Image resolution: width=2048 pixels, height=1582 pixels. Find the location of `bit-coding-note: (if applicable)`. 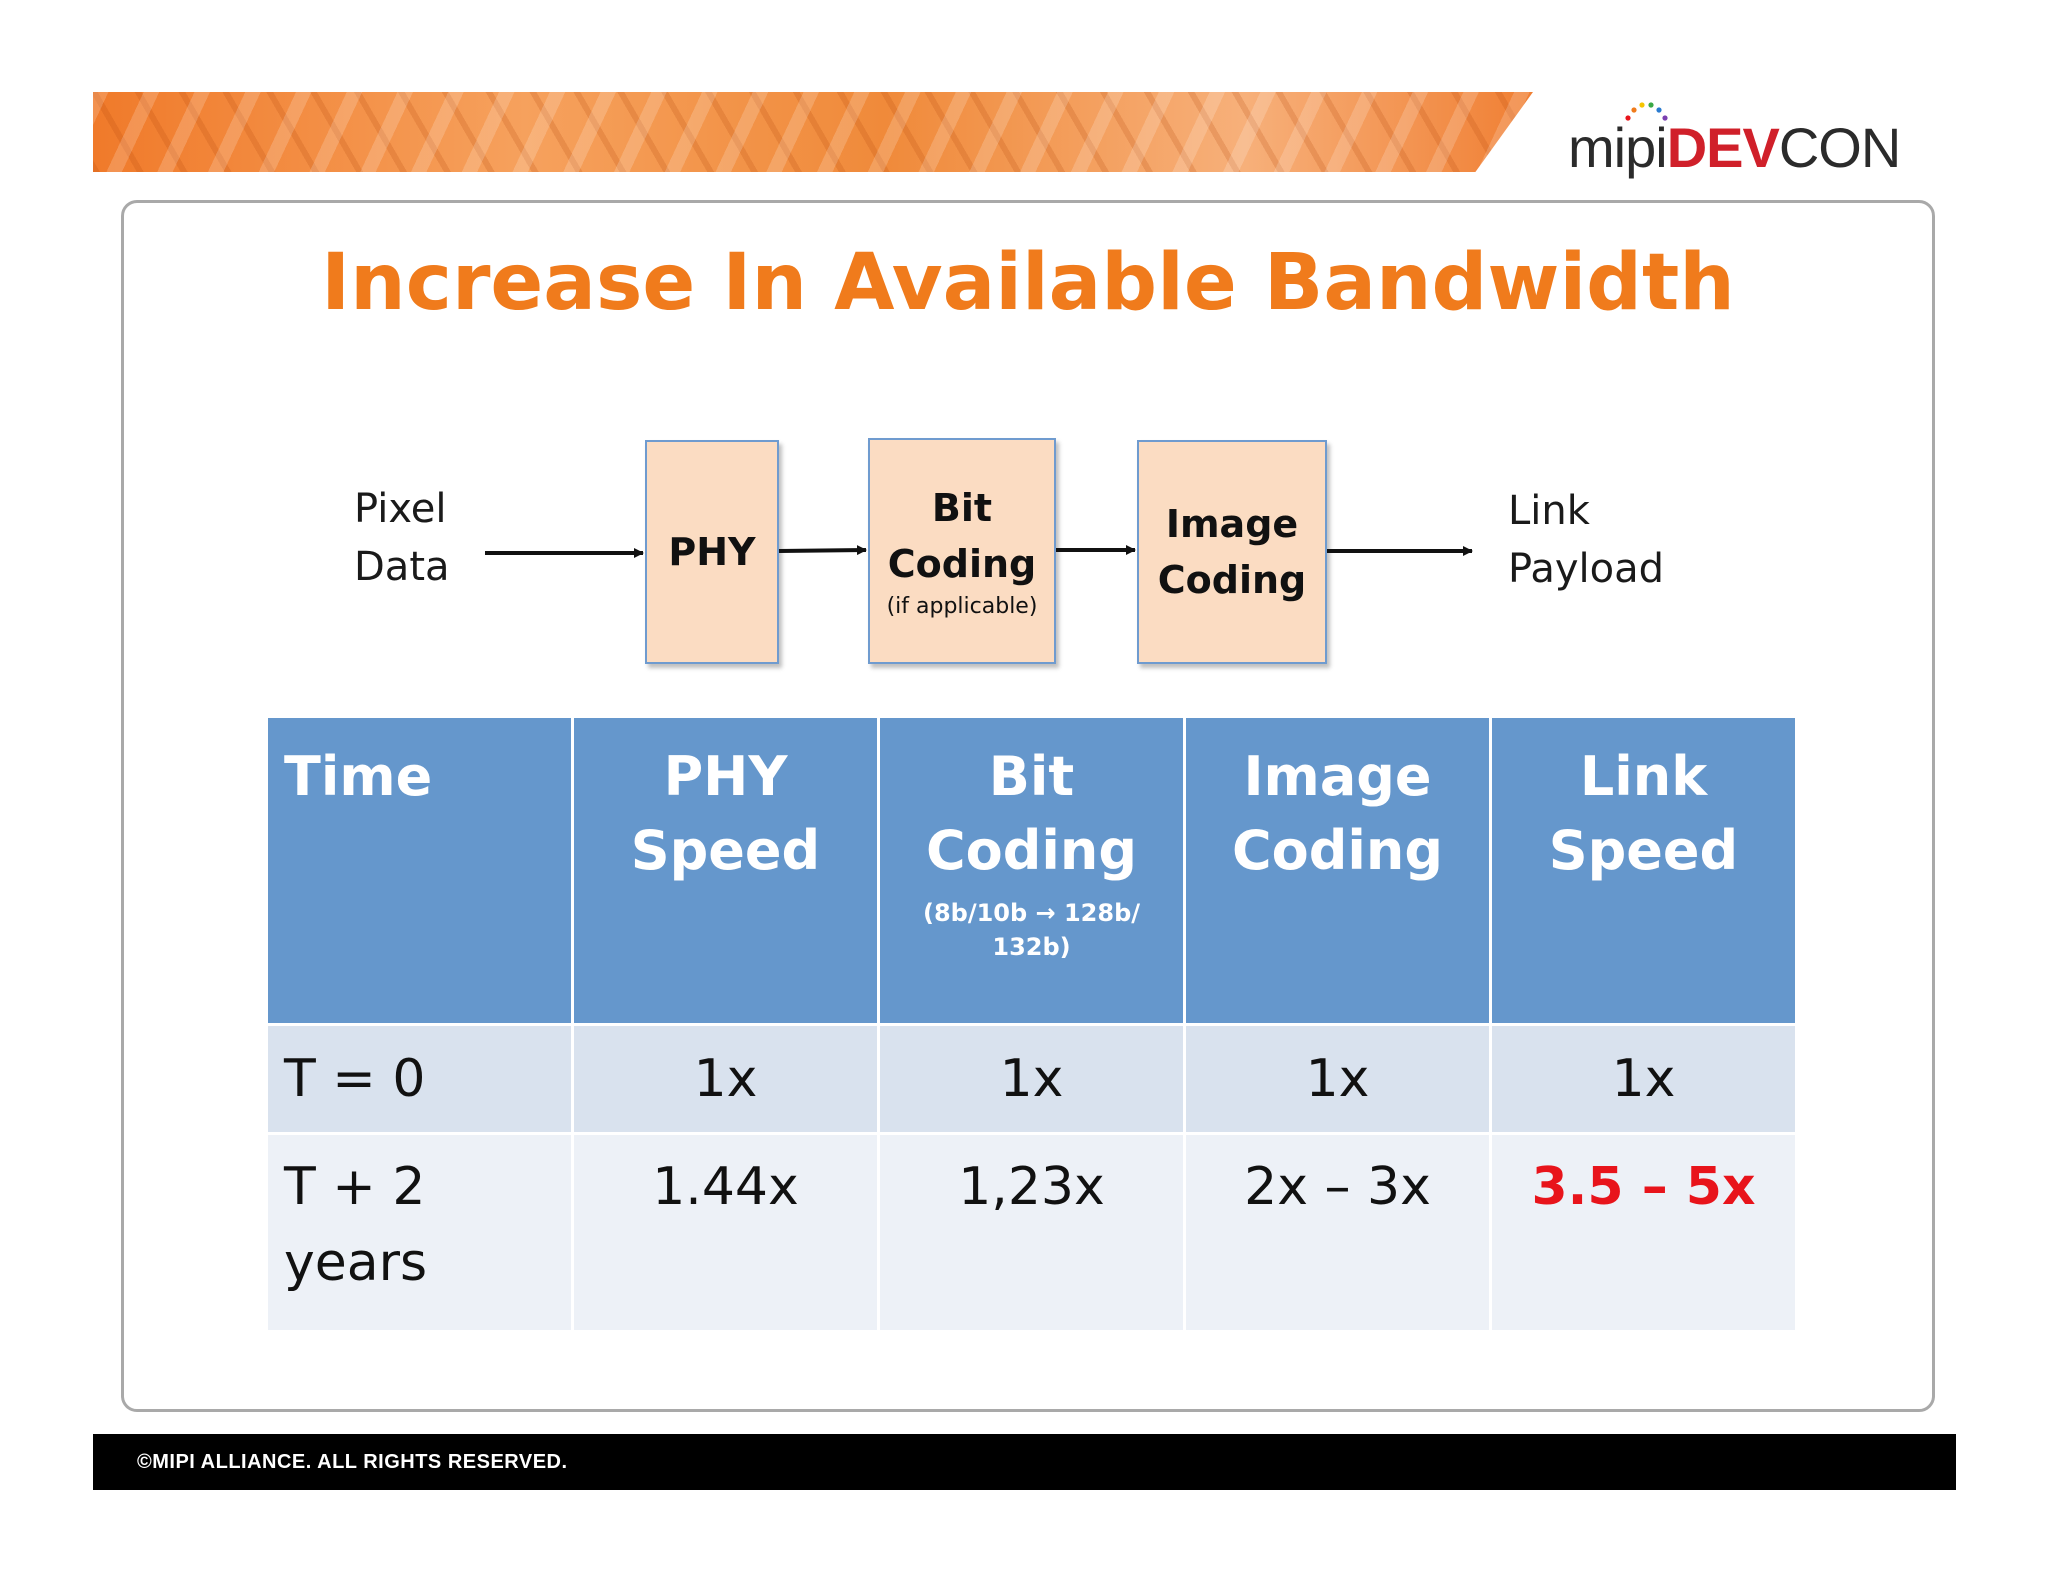

bit-coding-note: (if applicable) is located at coordinates (962, 606).